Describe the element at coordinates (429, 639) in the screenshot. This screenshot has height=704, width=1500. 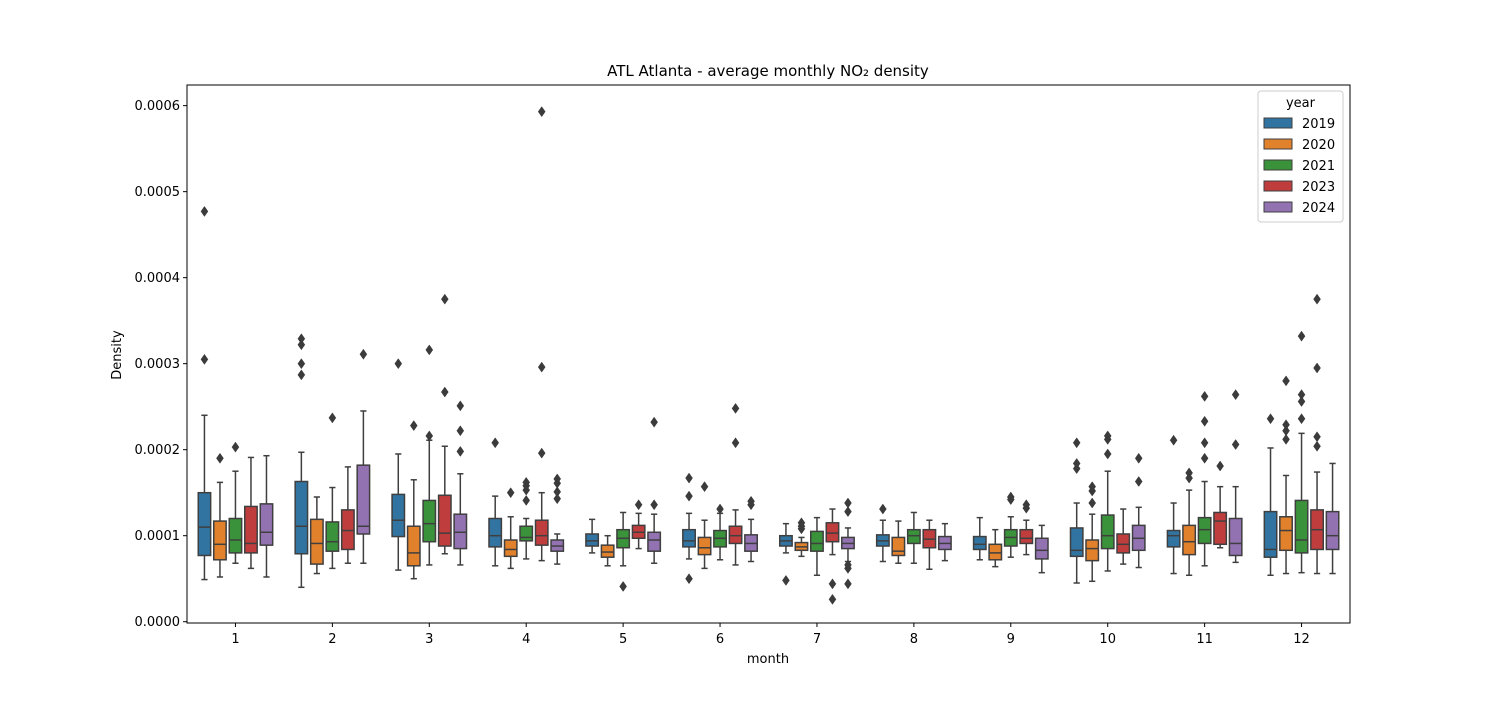
I see `x-tick-label: 3` at that location.